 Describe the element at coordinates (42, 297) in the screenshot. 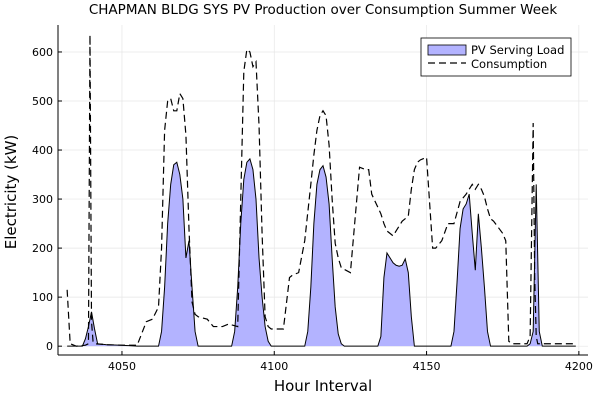

I see `y-tick-label: 100` at that location.